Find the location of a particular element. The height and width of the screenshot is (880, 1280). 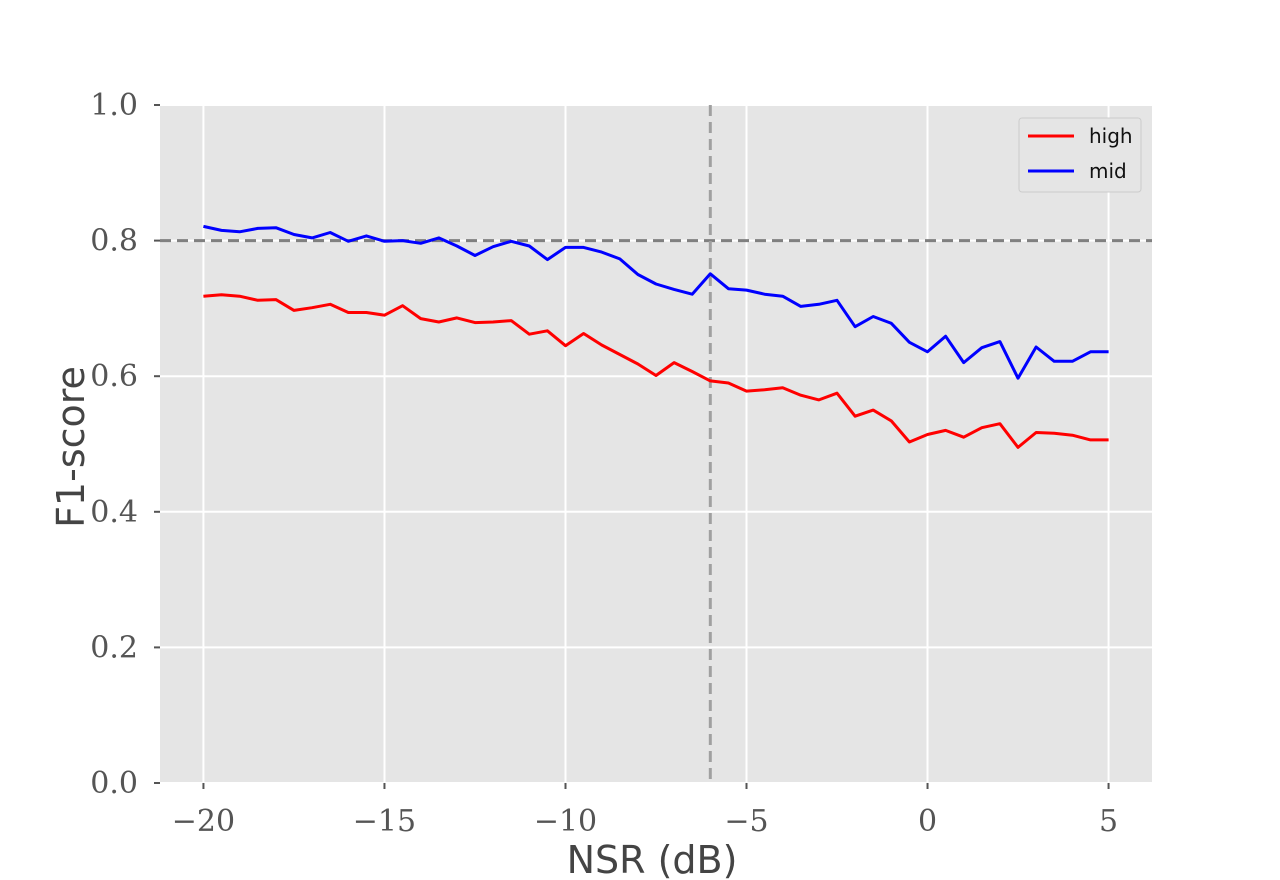

series-line-mid is located at coordinates (656, 302).